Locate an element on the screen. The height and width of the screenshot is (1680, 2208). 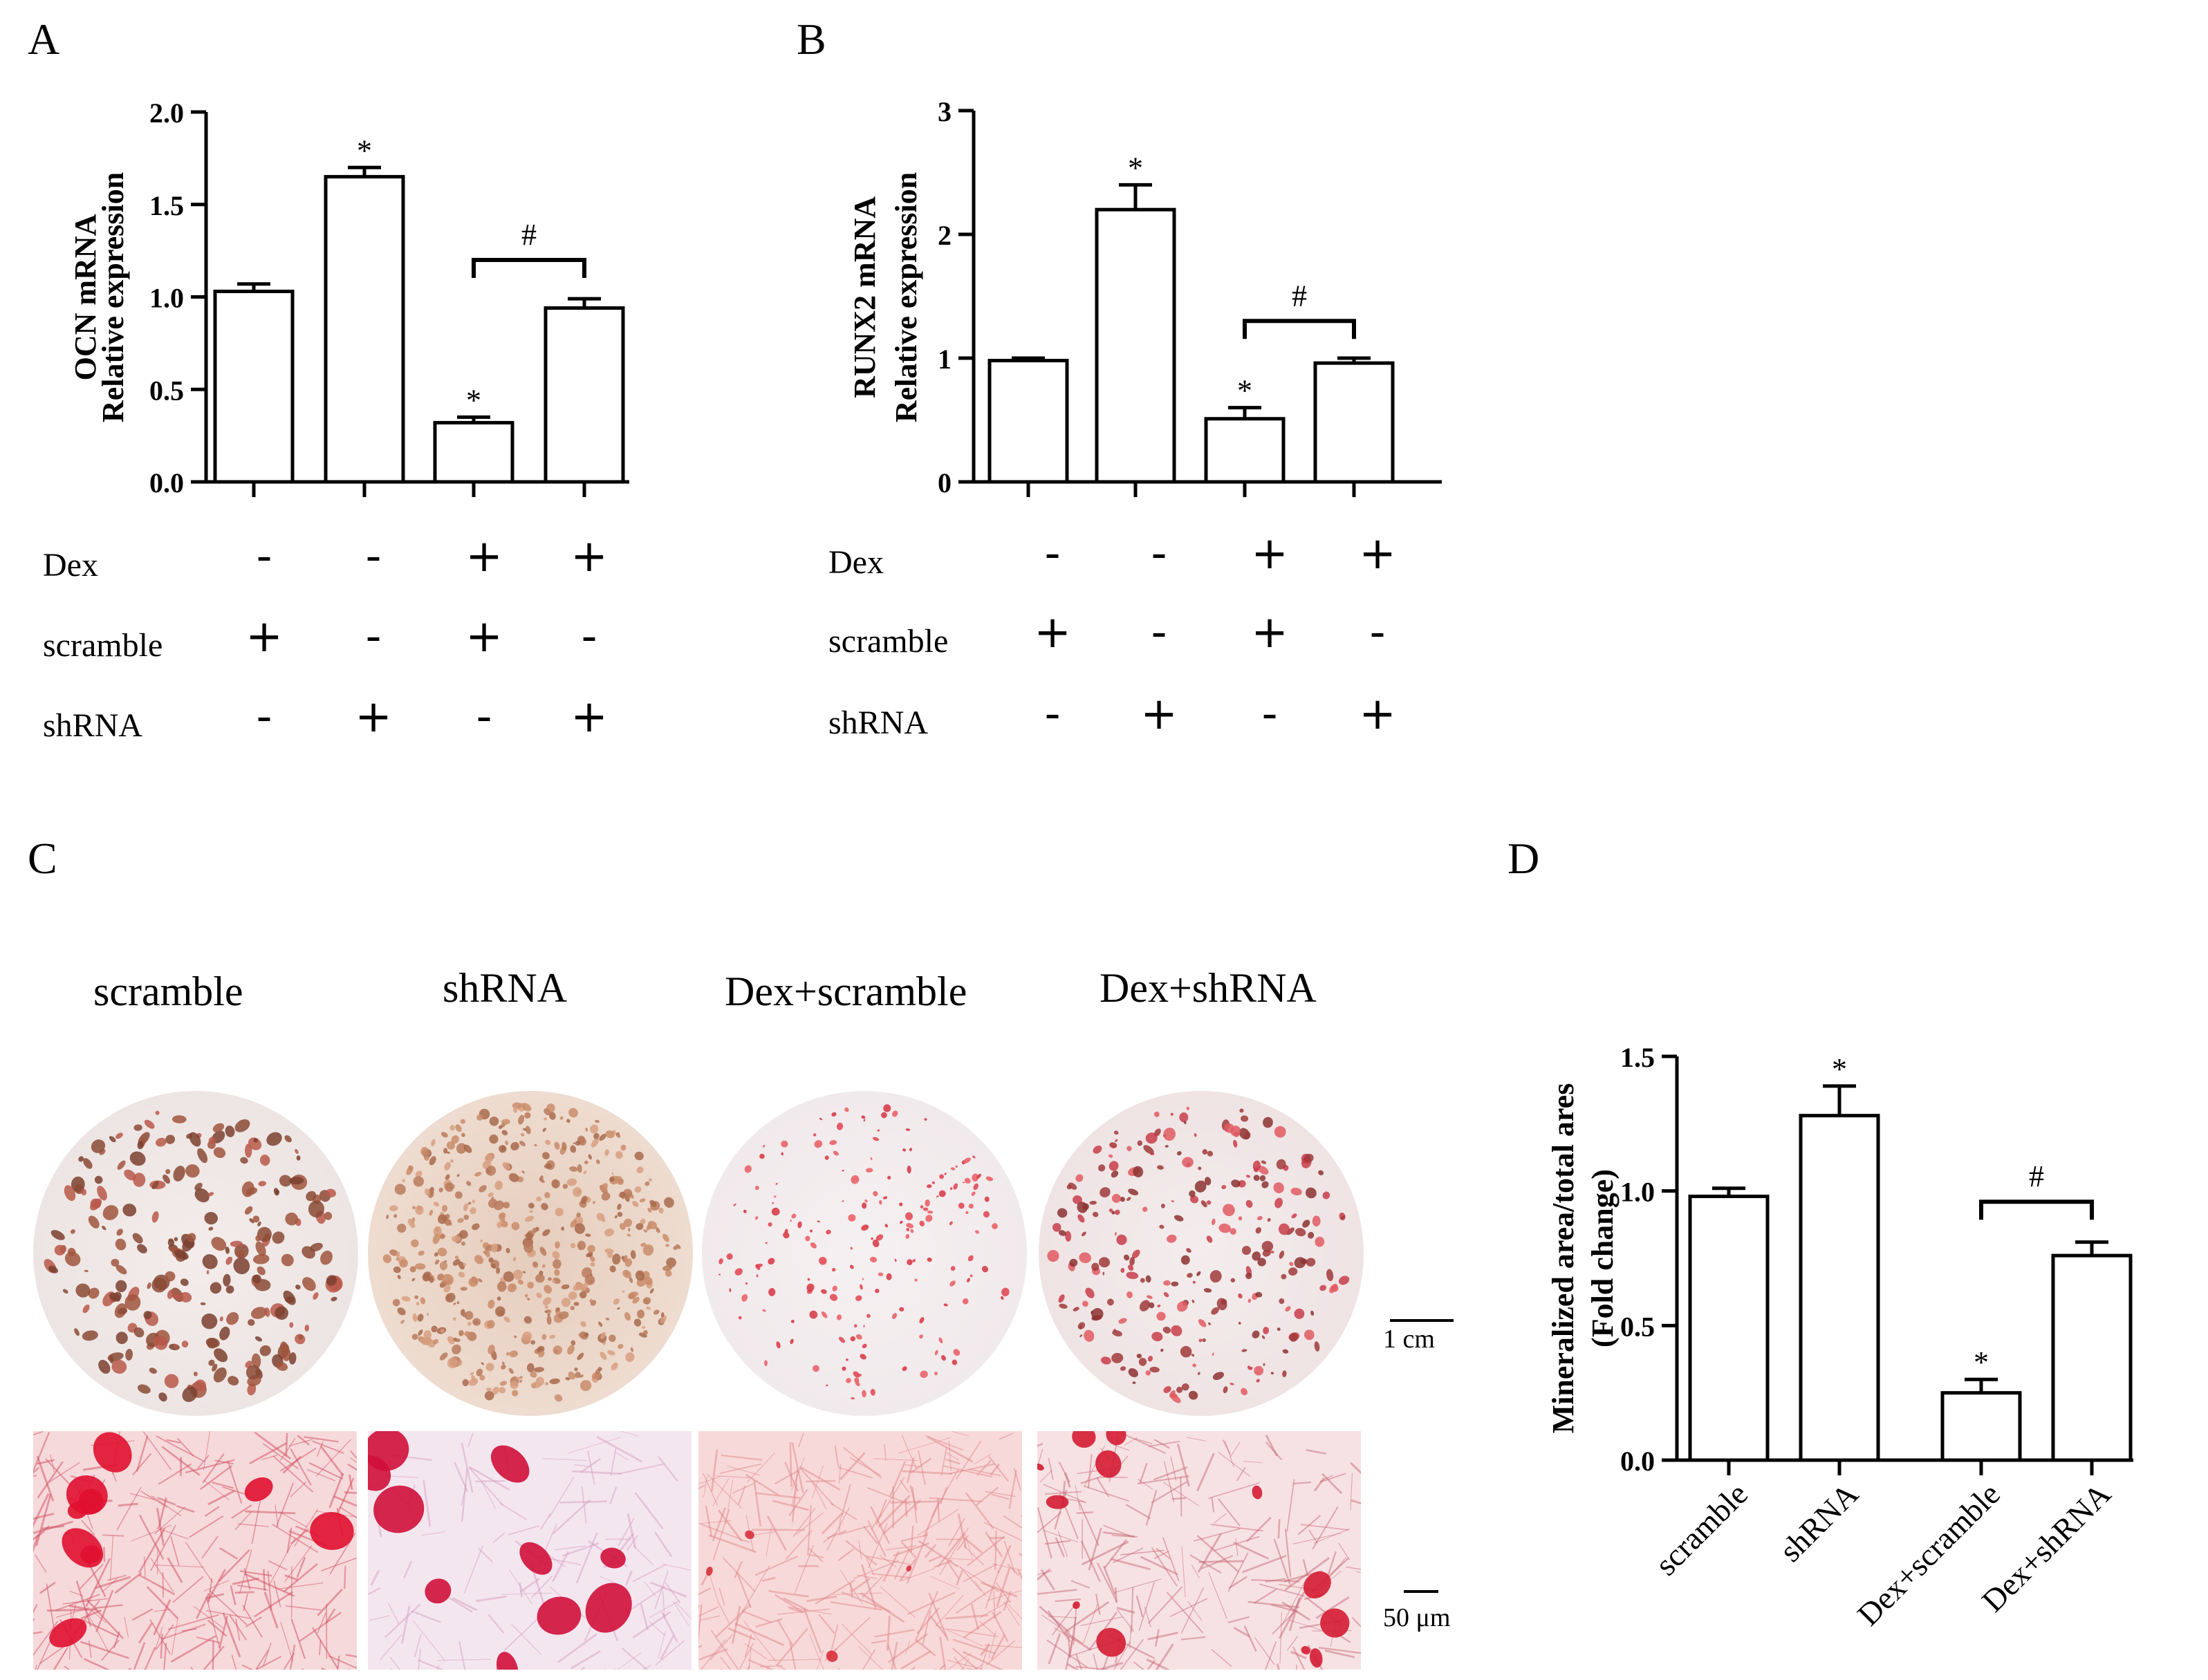
bar-d is located at coordinates (1981, 1426).